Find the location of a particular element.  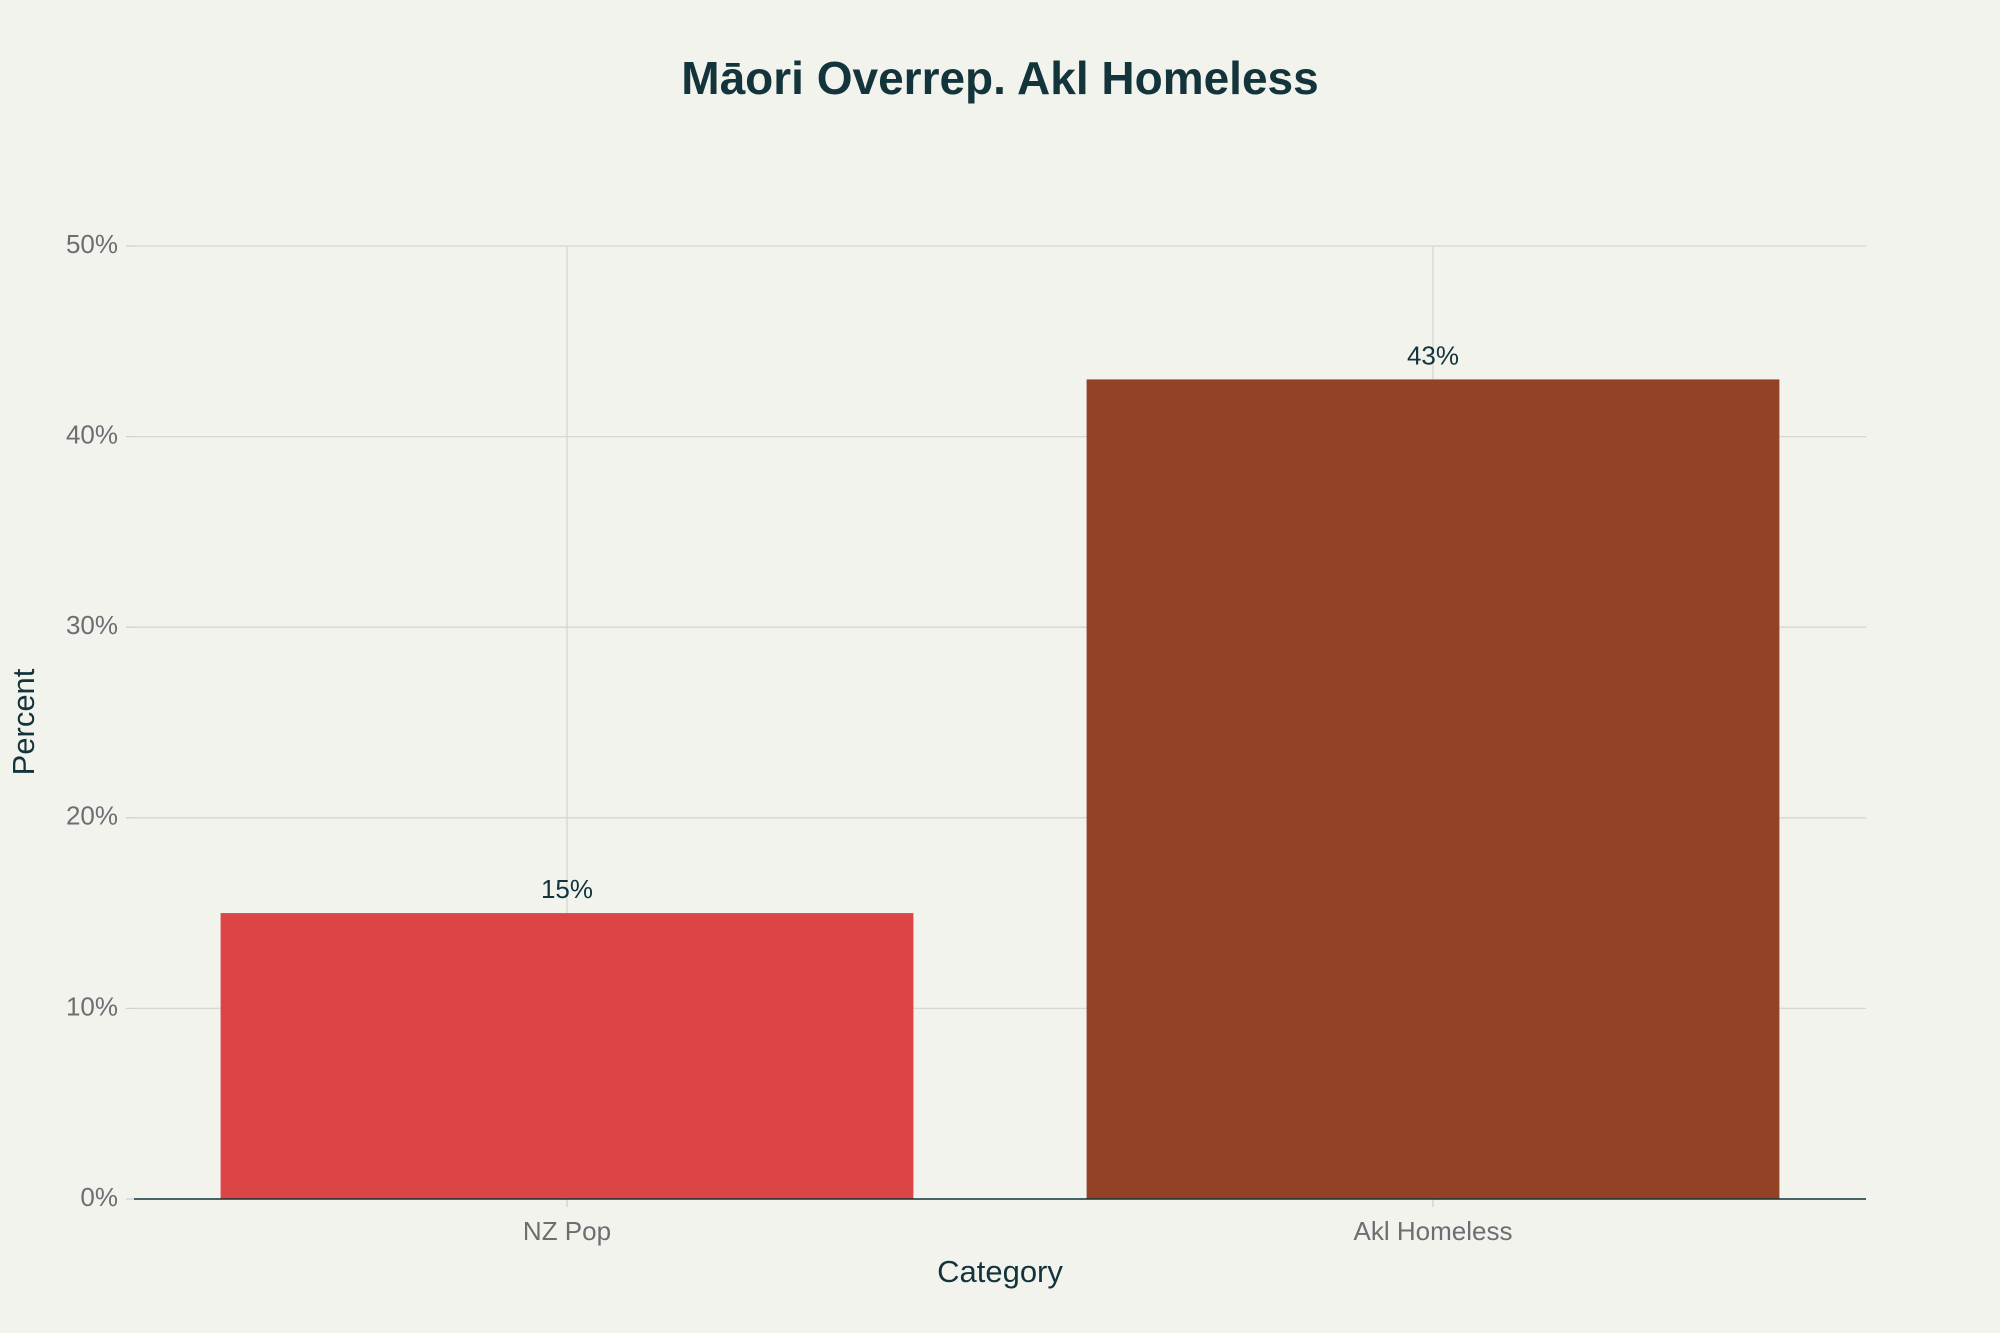

y-tick-label: 40% is located at coordinates (92, 434).